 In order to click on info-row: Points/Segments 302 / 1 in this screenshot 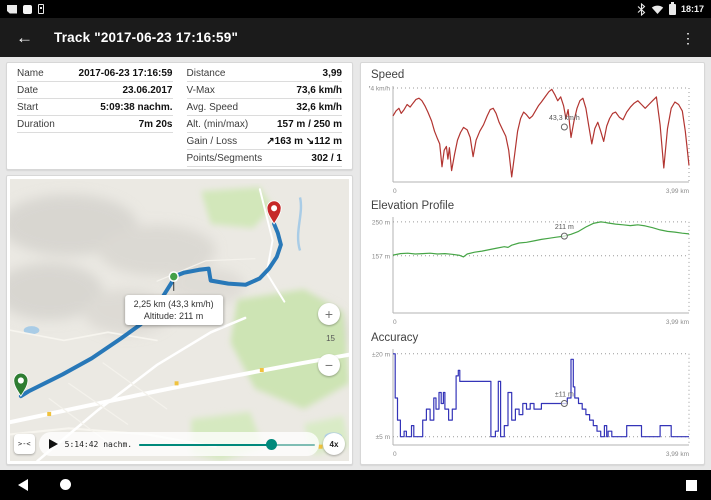, I will do `click(264, 158)`.